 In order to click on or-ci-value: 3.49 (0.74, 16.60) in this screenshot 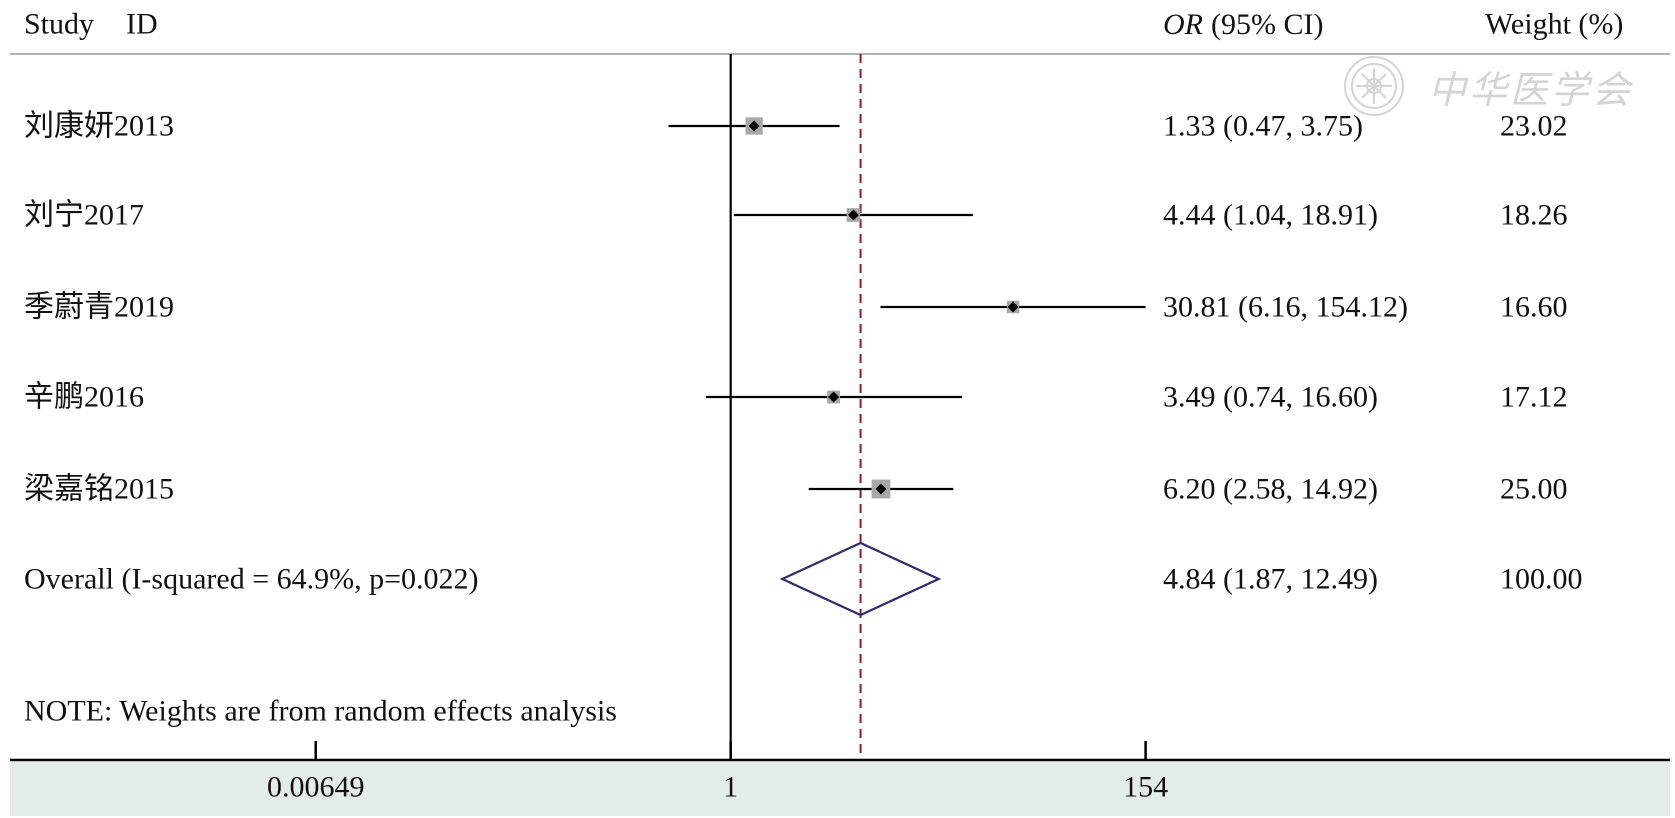, I will do `click(1270, 397)`.